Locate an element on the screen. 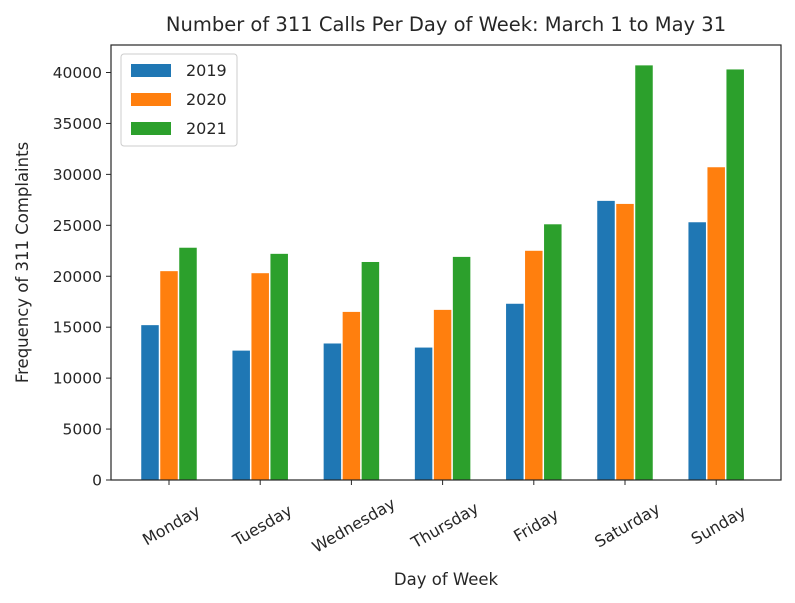 The image size is (795, 603). x-tick-label: Tuesday is located at coordinates (262, 526).